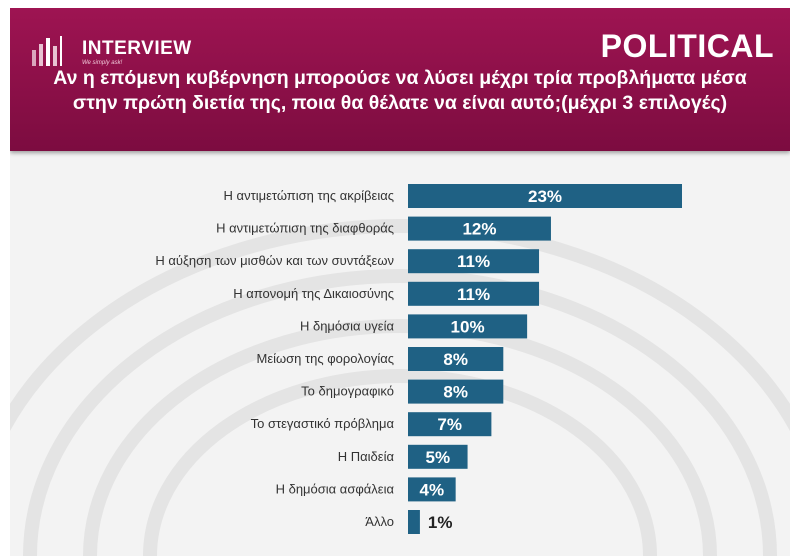 Image resolution: width=800 pixels, height=560 pixels. Describe the element at coordinates (309, 195) in the screenshot. I see `category-label: Η αντιμετώπιση της ακρίβειας` at that location.